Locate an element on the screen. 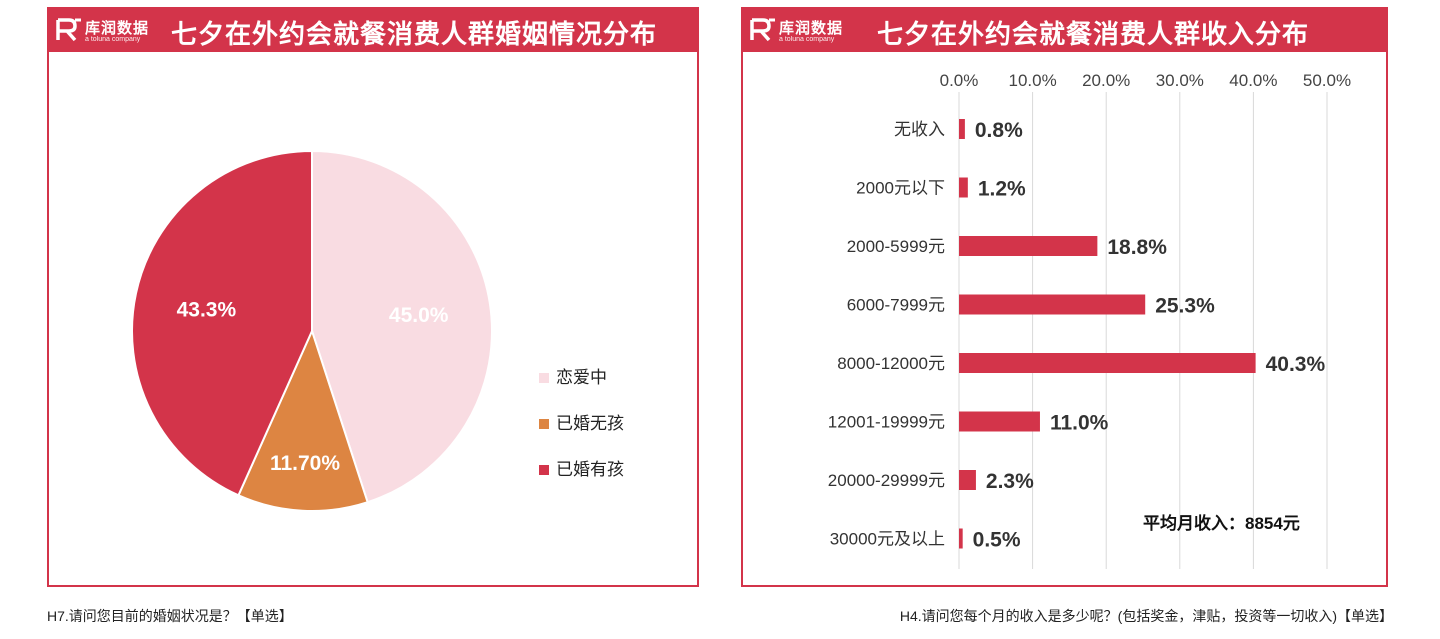 Image resolution: width=1440 pixels, height=639 pixels. bar-value-label: 1.2% is located at coordinates (1002, 189).